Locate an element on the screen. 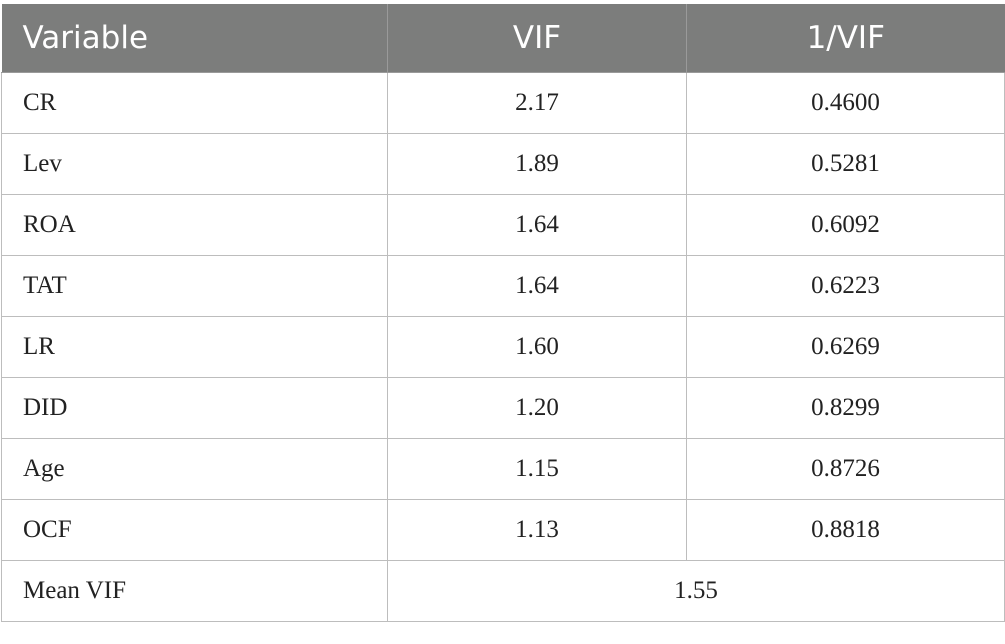  variable-cell: TAT is located at coordinates (194, 286).